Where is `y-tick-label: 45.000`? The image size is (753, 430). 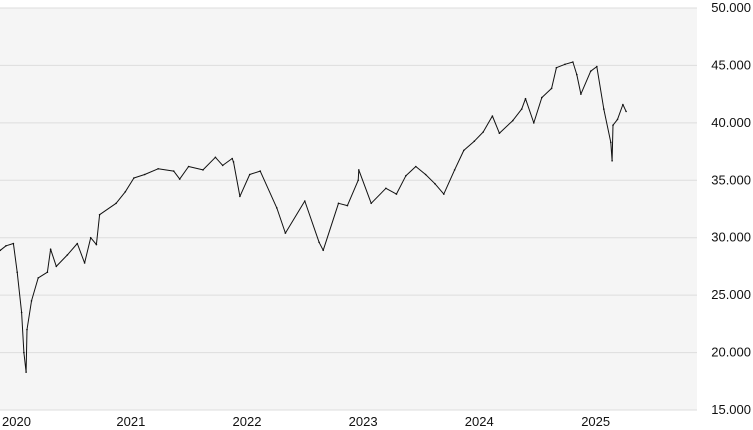 y-tick-label: 45.000 is located at coordinates (731, 64).